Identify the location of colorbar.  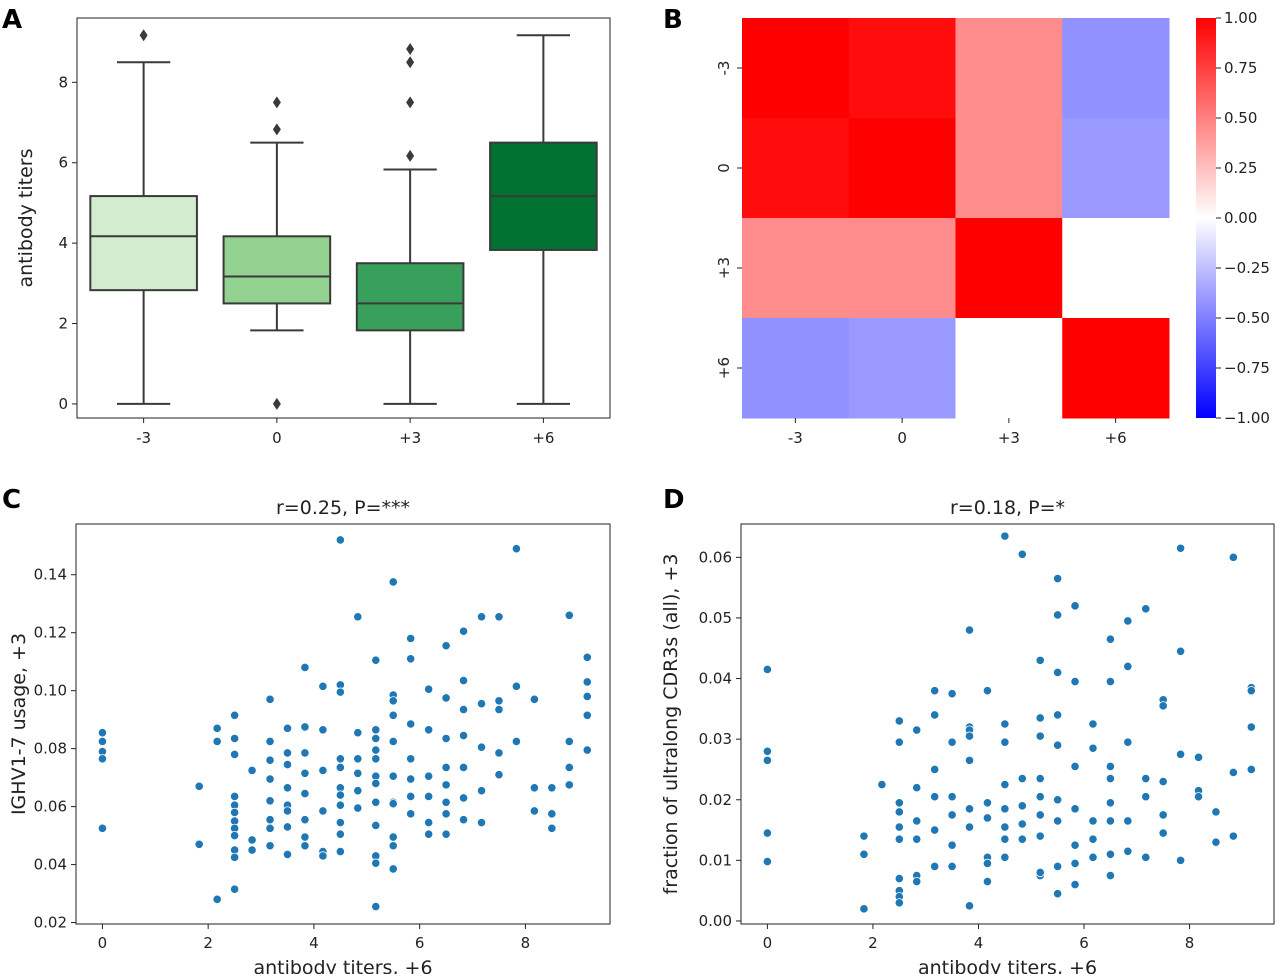
(1206, 218).